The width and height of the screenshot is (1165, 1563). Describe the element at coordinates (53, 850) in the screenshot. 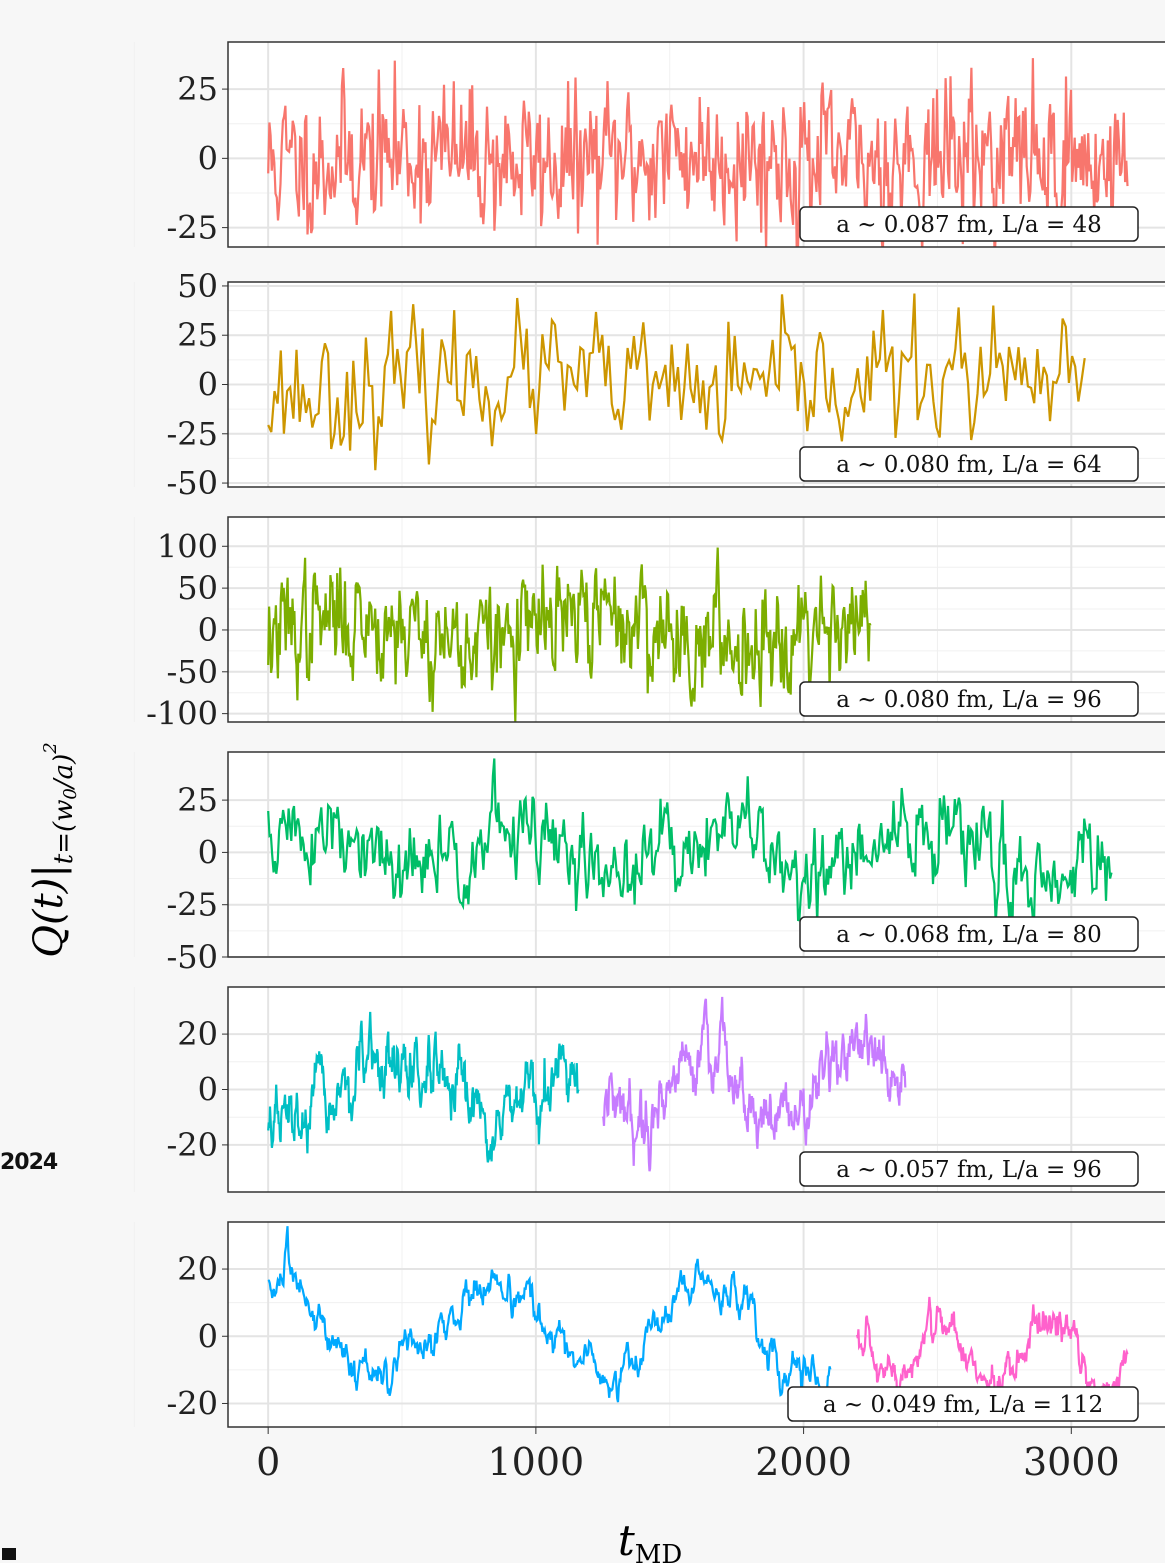

I see `y-axis-label: Q(t)|t=(w0/a)2` at that location.